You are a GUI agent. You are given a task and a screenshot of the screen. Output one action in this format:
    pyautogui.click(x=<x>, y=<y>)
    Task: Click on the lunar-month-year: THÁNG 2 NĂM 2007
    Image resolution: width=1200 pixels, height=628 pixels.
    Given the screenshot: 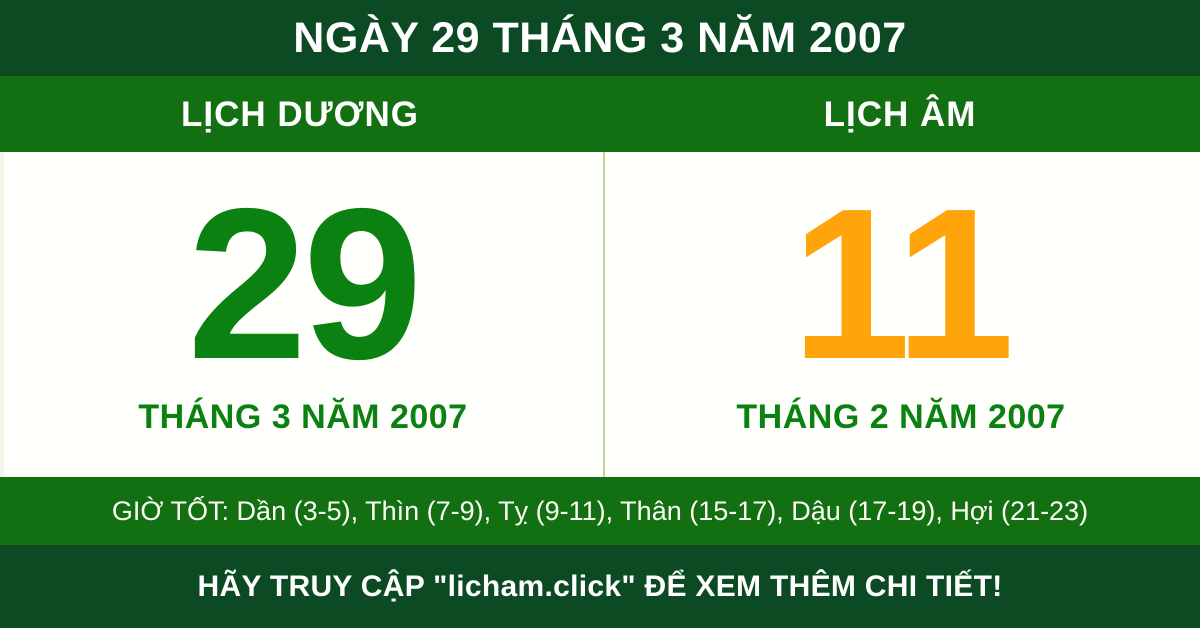 What is the action you would take?
    pyautogui.click(x=901, y=417)
    